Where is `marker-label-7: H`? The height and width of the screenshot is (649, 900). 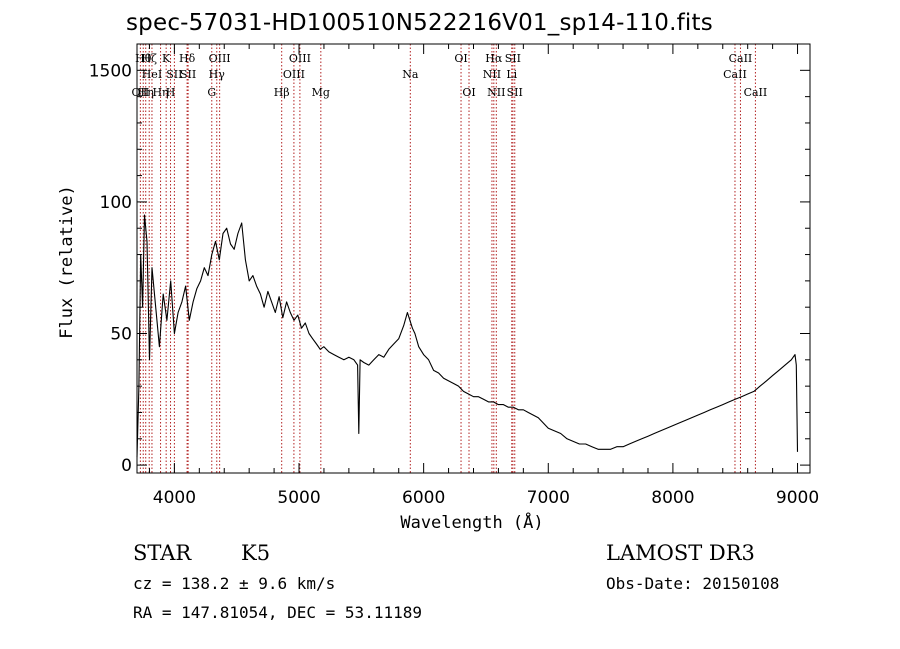
marker-label-7: H is located at coordinates (171, 92).